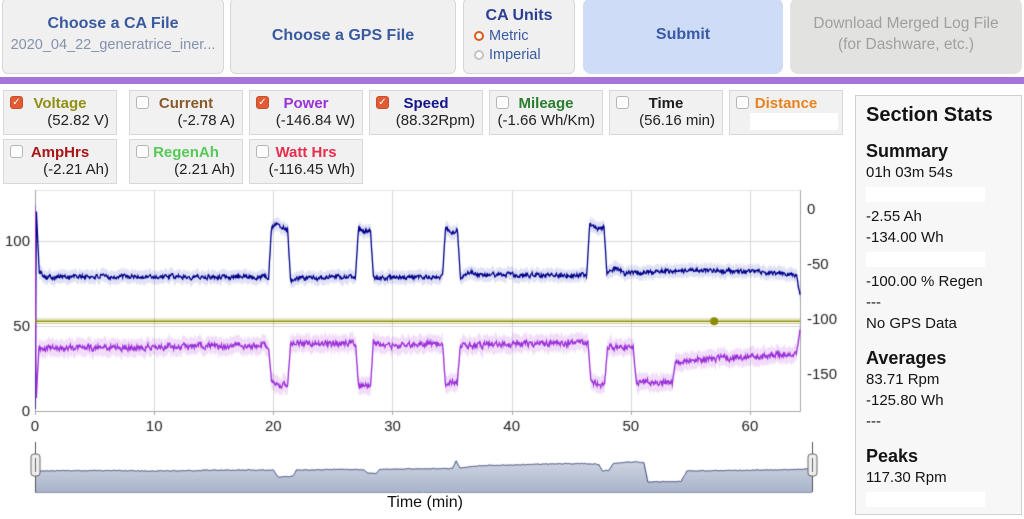 This screenshot has width=1024, height=519. What do you see at coordinates (204, 169) in the screenshot?
I see `metric-value-regenah: (2.21 Ah)` at bounding box center [204, 169].